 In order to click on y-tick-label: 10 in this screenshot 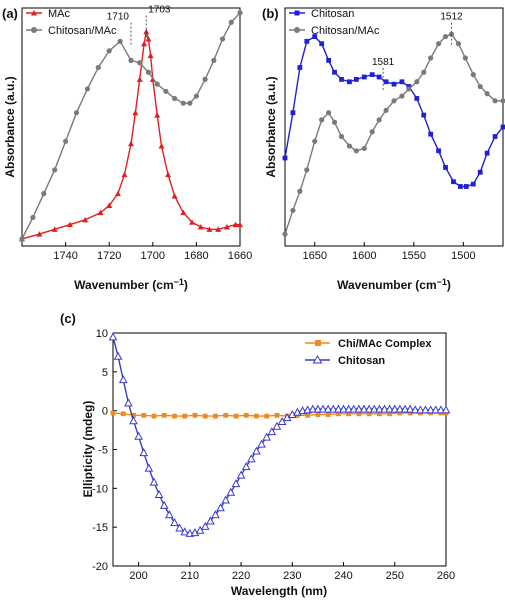, I will do `click(102, 334)`.